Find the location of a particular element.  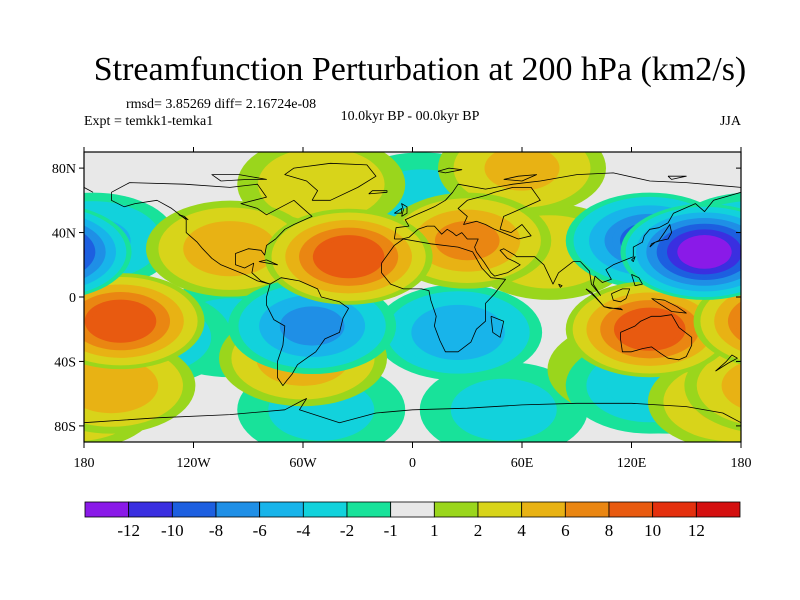

colorbar-label: -12 is located at coordinates (128, 530).